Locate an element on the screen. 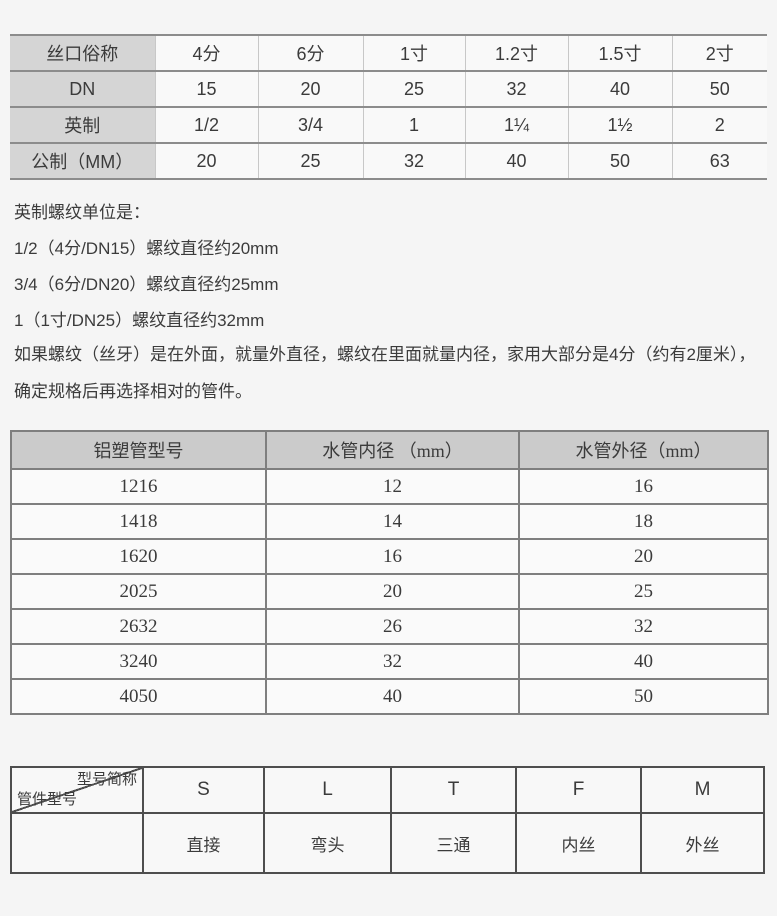 Image resolution: width=777 pixels, height=916 pixels. table-cell: 15 is located at coordinates (206, 89).